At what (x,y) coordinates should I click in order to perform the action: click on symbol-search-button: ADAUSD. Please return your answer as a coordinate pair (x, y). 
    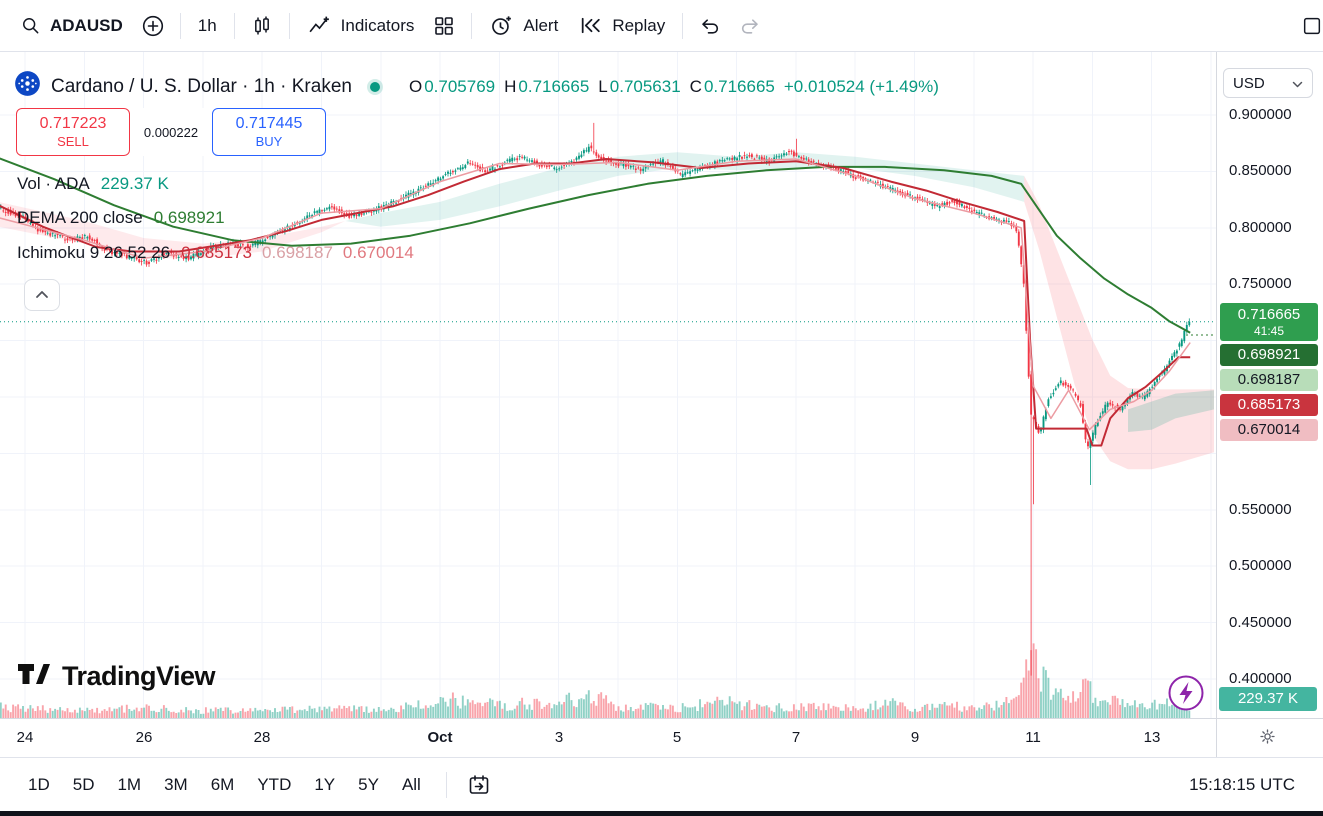
    Looking at the image, I should click on (71, 25).